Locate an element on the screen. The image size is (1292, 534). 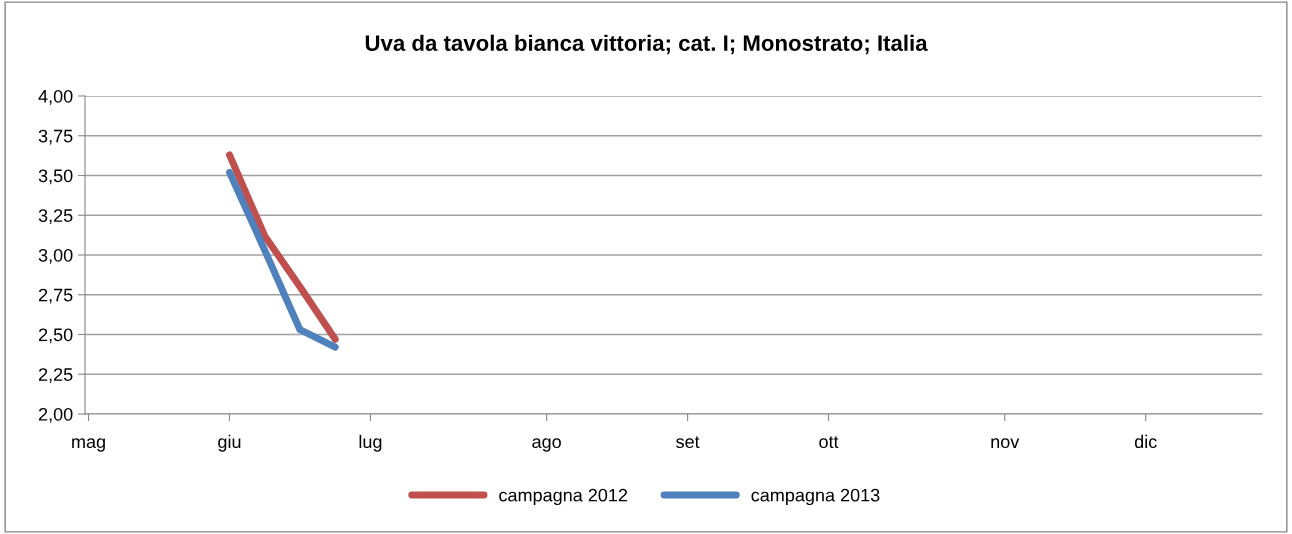
y-tick-label: 2,00 is located at coordinates (55, 415).